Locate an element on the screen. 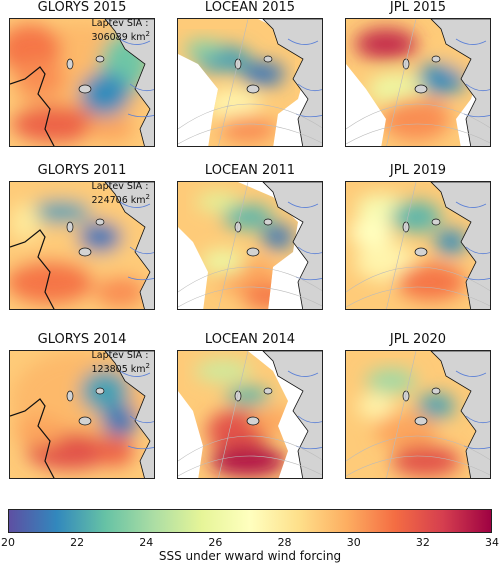  colorbar-tick-label: 26 is located at coordinates (215, 542).